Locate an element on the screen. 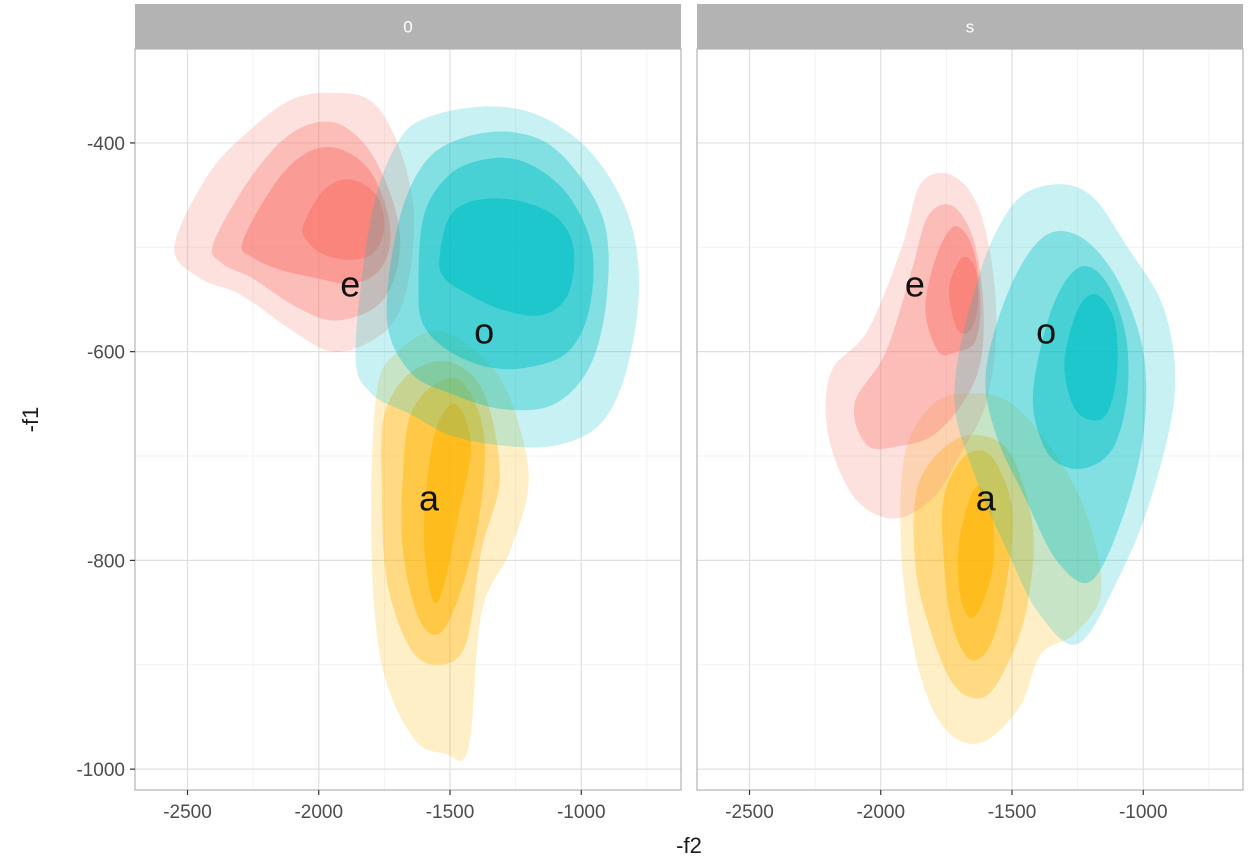 The height and width of the screenshot is (862, 1248). y-tick-label: -400 is located at coordinates (106, 144).